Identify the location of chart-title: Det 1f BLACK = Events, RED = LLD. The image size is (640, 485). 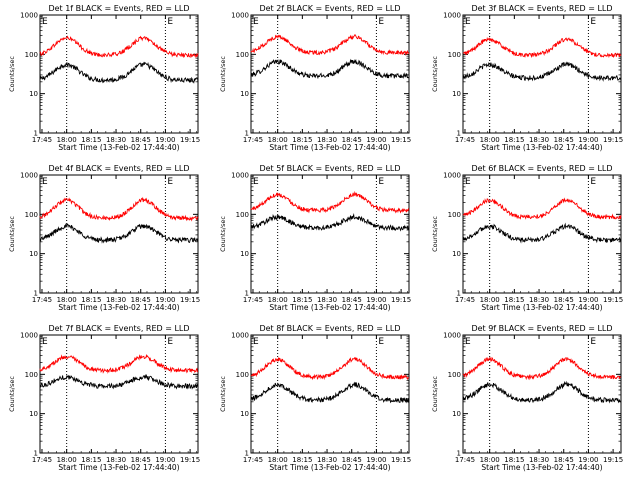
(118, 8).